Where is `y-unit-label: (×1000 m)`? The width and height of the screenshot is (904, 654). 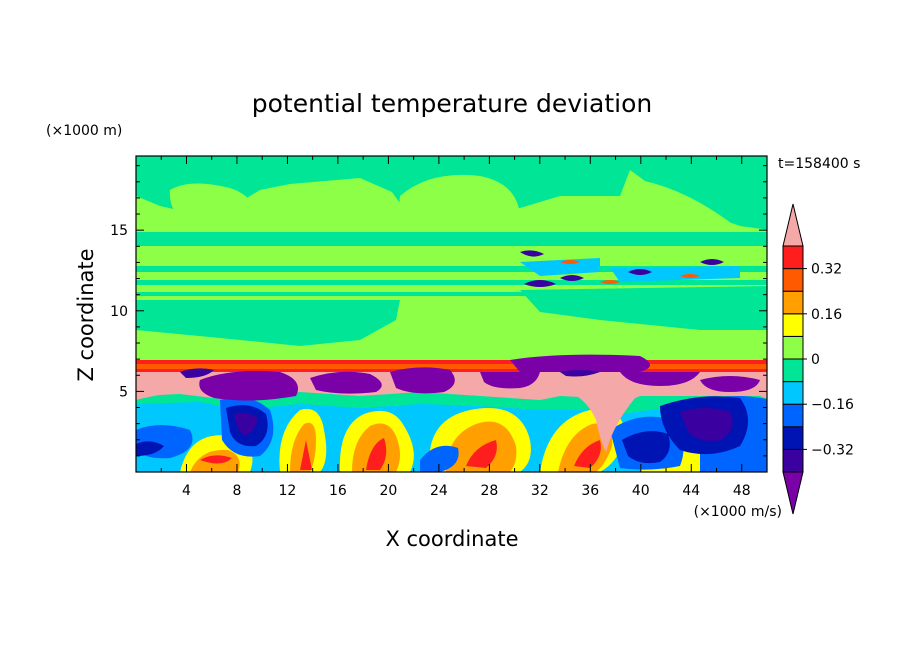
y-unit-label: (×1000 m) is located at coordinates (84, 131).